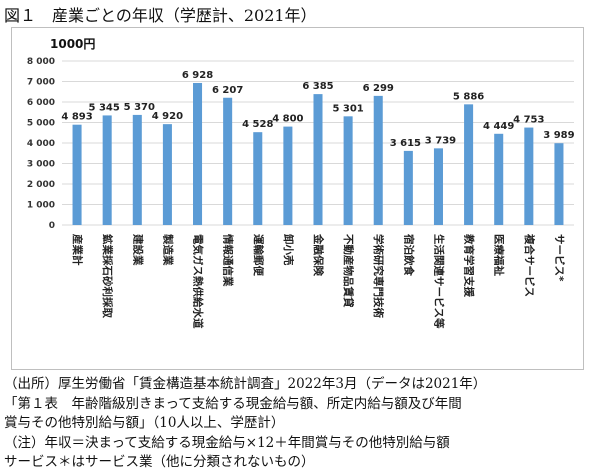  Describe the element at coordinates (408, 255) in the screenshot. I see `x-category-label: 宿泊飲食` at that location.